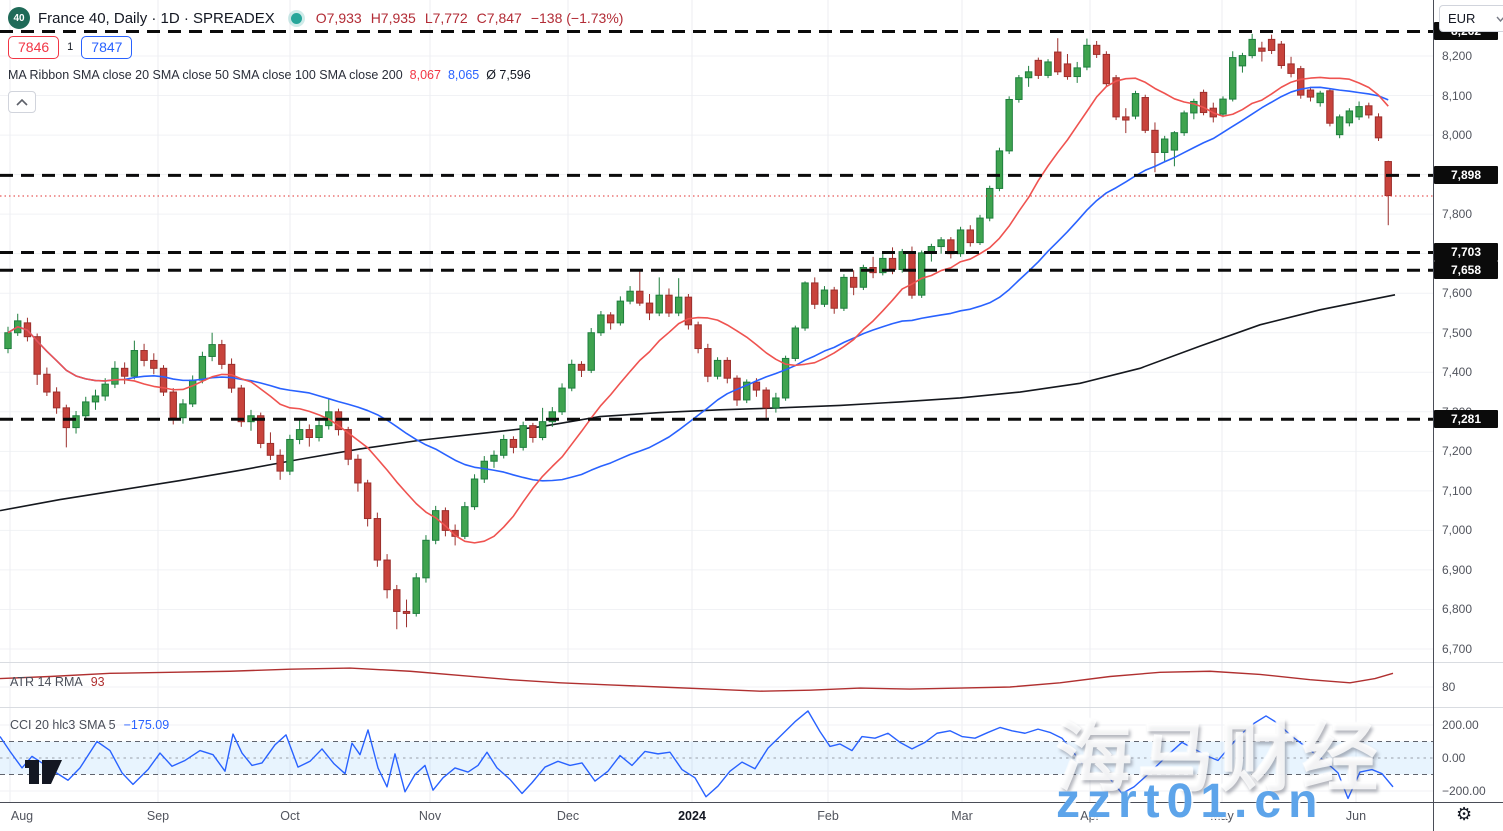 The width and height of the screenshot is (1503, 831). I want to click on cci-tick-label: −200.00, so click(1464, 791).